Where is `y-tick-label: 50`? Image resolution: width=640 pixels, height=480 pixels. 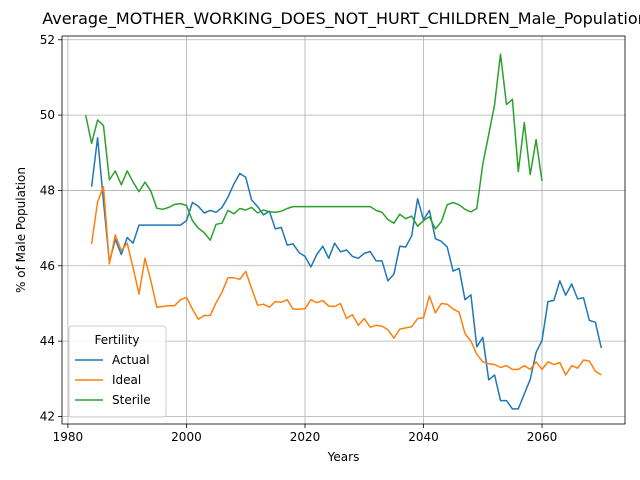
y-tick-label: 50 is located at coordinates (47, 115).